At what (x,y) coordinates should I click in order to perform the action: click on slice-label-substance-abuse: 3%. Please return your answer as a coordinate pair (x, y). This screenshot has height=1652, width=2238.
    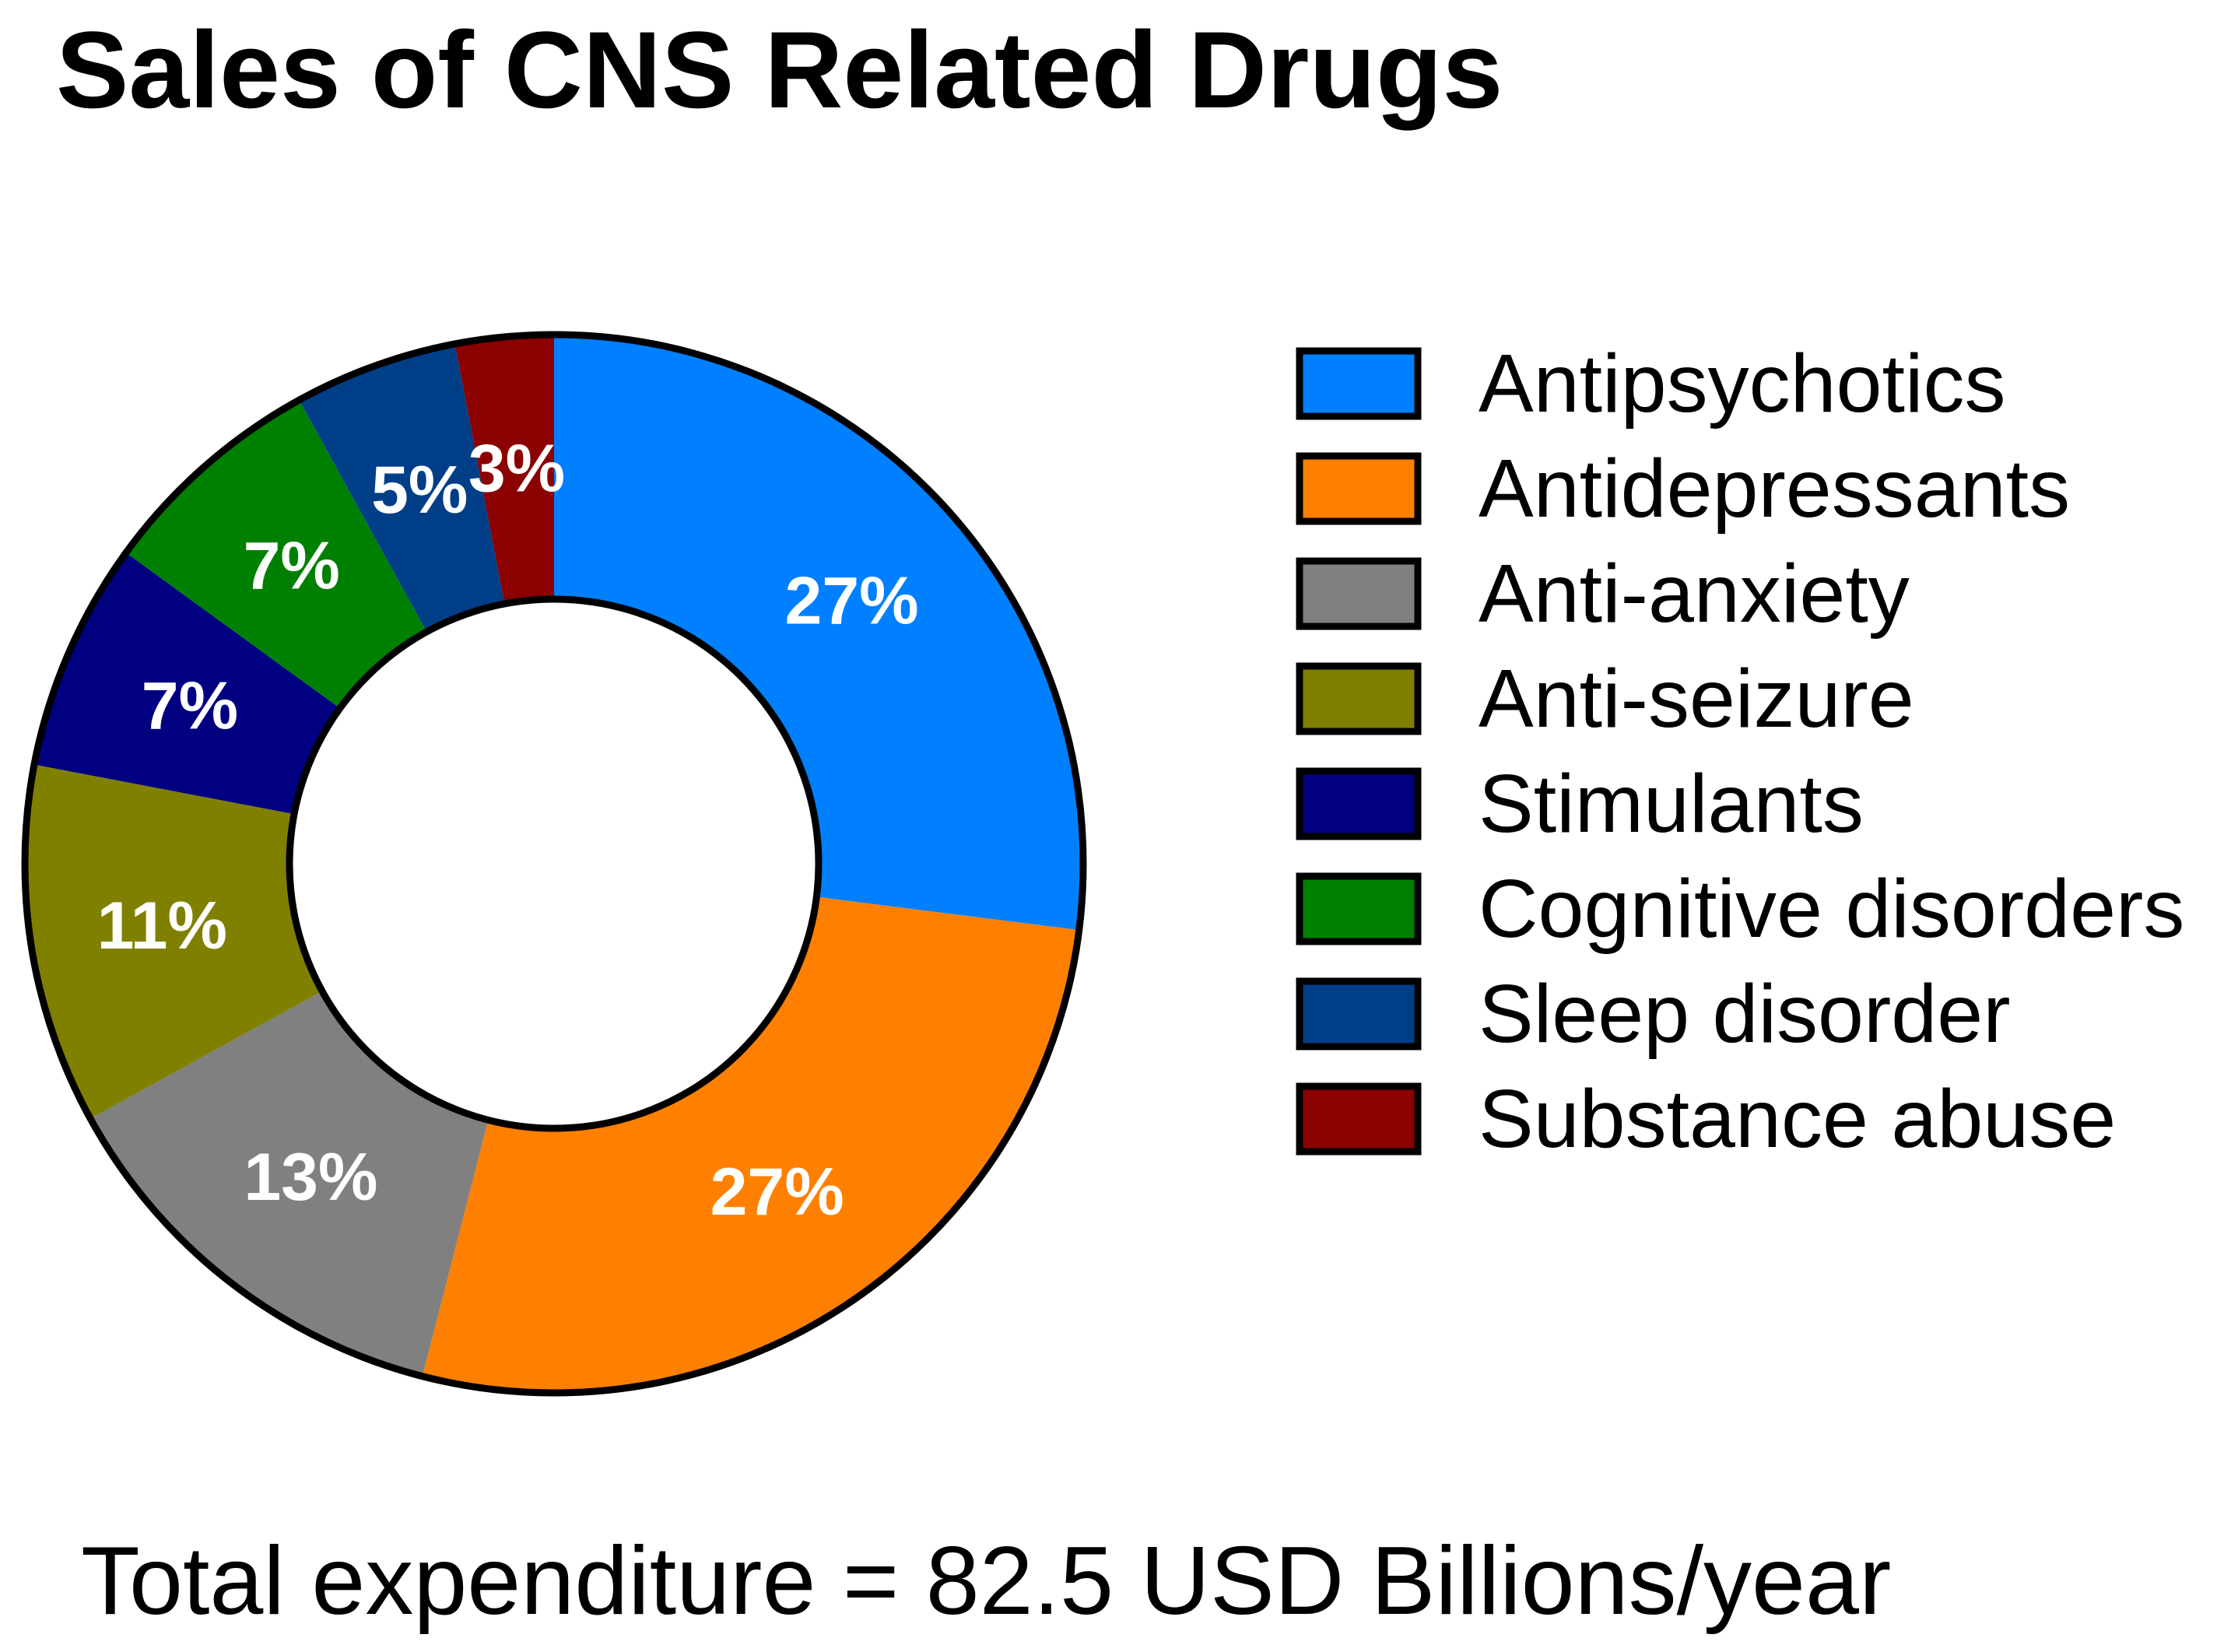
    Looking at the image, I should click on (516, 469).